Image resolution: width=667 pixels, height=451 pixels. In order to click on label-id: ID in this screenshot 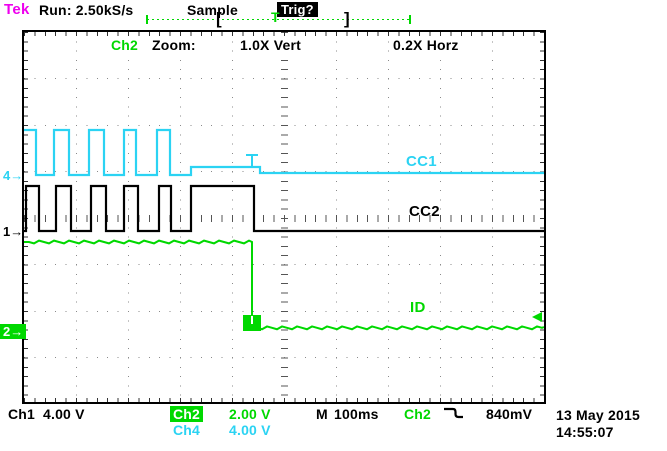, I will do `click(418, 307)`.